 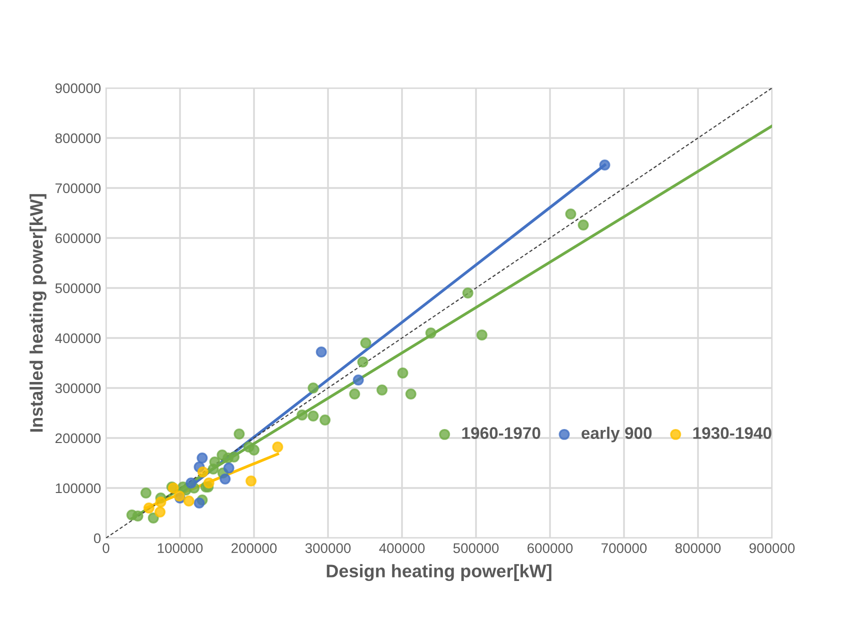 I want to click on y-tick-label: 500000, so click(x=78, y=288).